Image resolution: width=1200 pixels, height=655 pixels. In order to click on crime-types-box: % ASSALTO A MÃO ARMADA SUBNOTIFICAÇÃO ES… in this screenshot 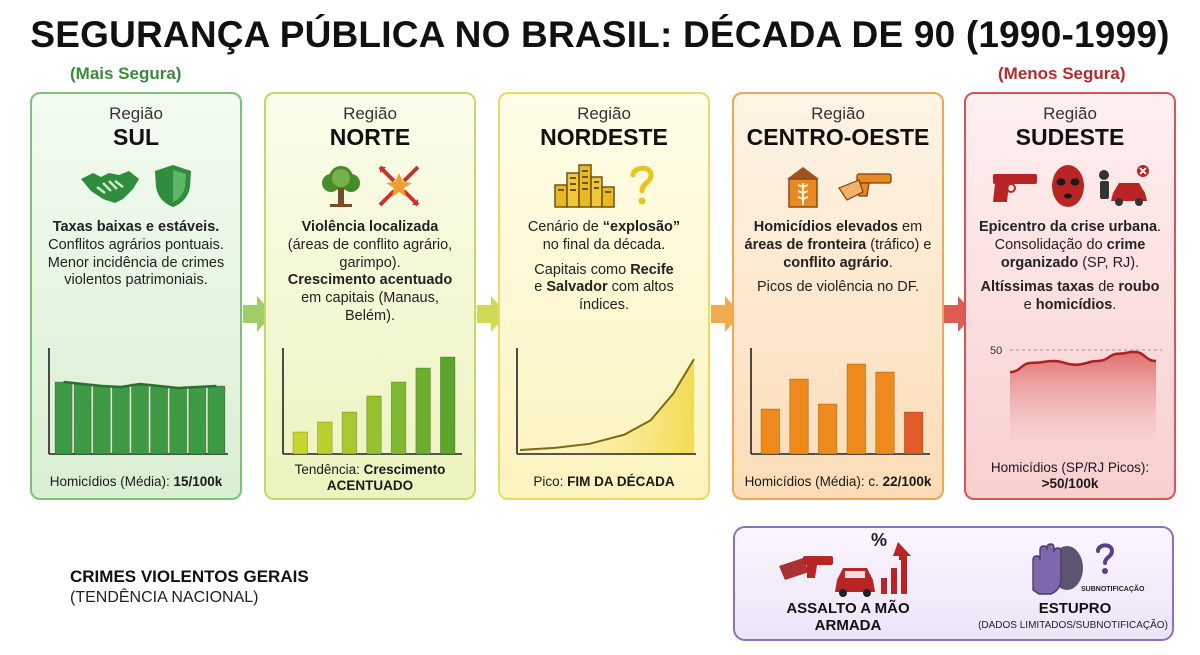, I will do `click(953, 583)`.